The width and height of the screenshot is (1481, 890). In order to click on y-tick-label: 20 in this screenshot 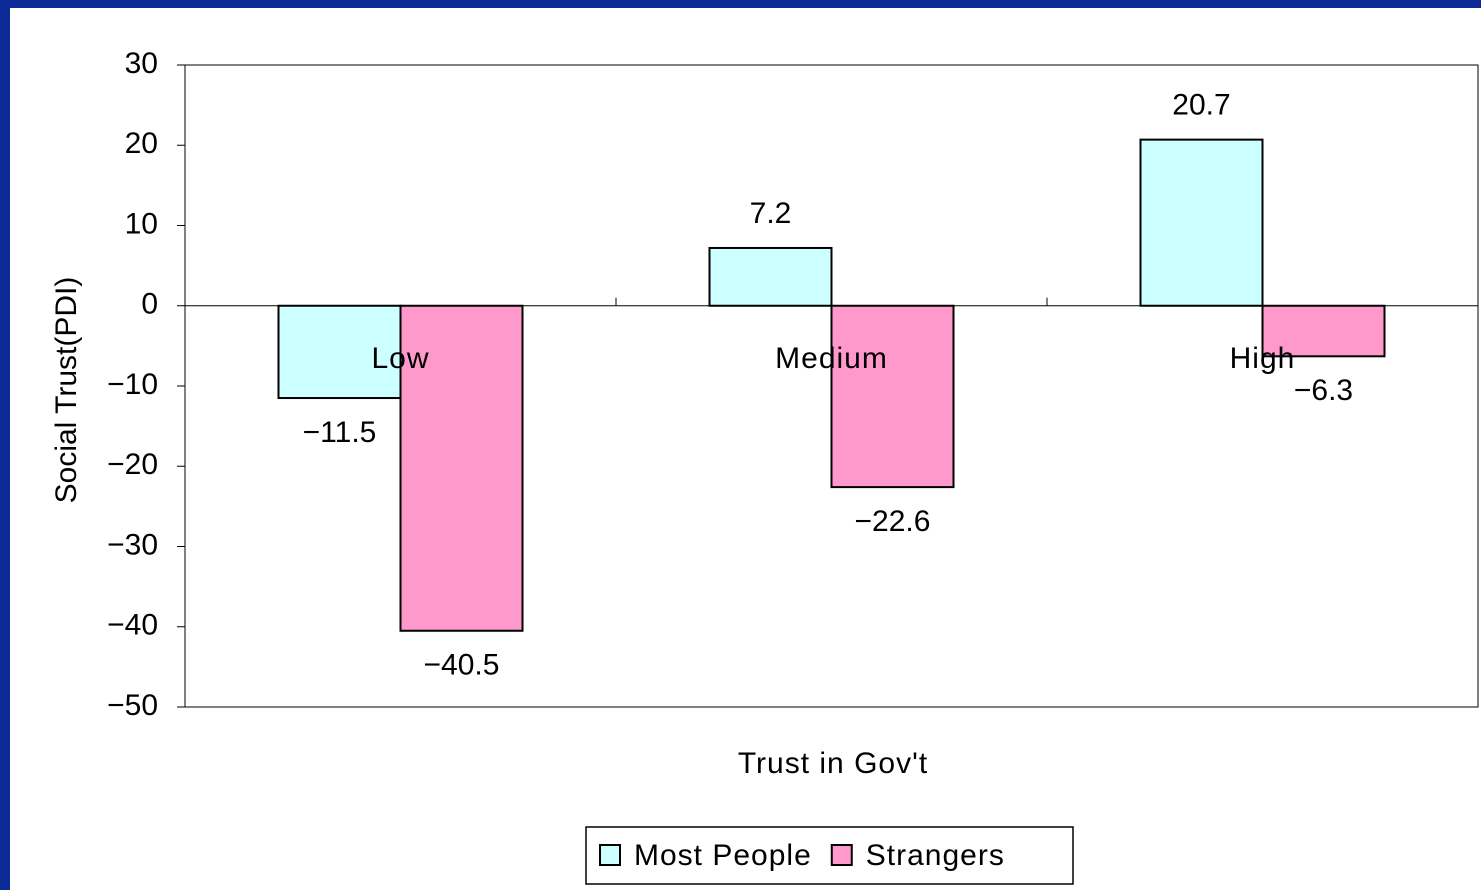, I will do `click(141, 143)`.